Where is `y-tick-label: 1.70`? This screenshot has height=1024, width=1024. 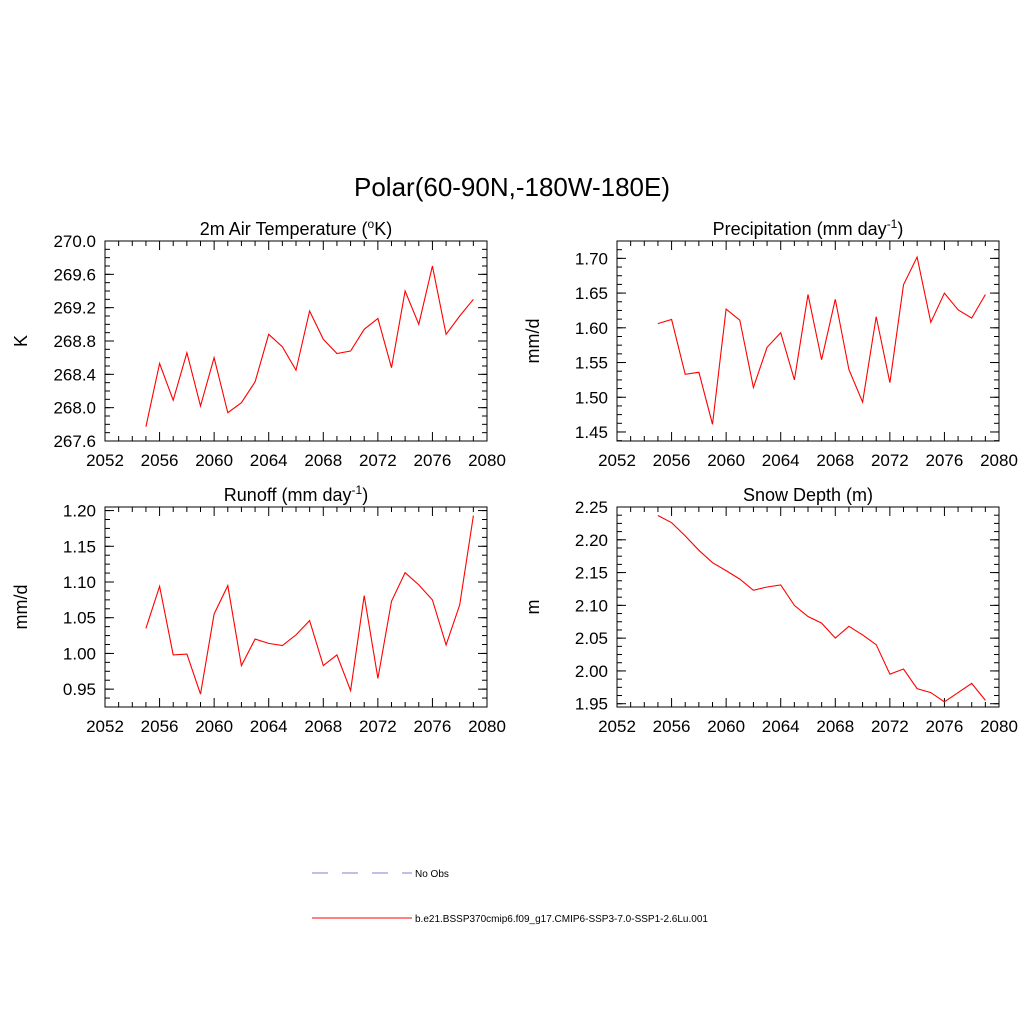
y-tick-label: 1.70 is located at coordinates (591, 258).